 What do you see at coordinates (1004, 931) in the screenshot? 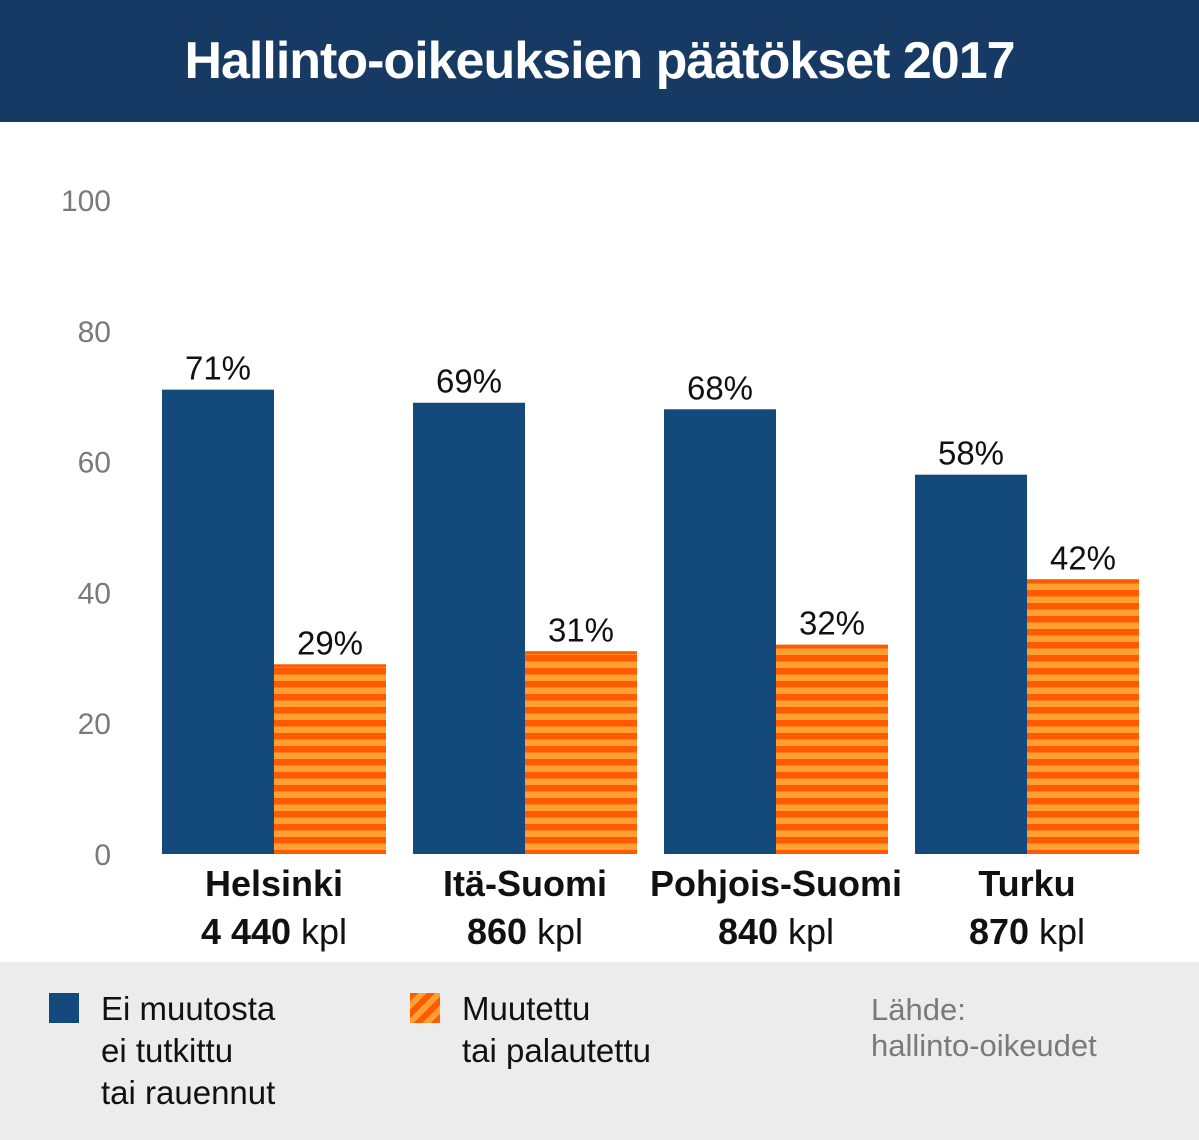
I see `category-count-number: 870` at bounding box center [1004, 931].